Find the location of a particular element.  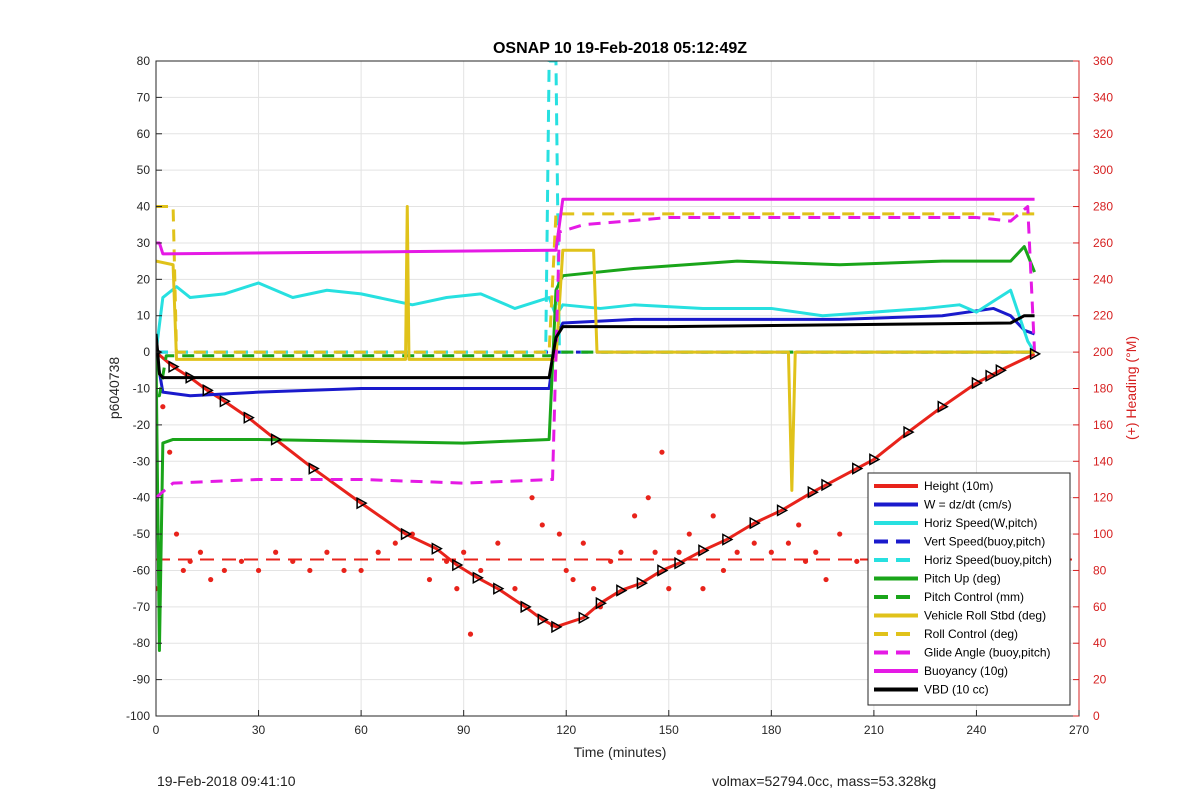

series-buoyancy-10g is located at coordinates (595, 226).